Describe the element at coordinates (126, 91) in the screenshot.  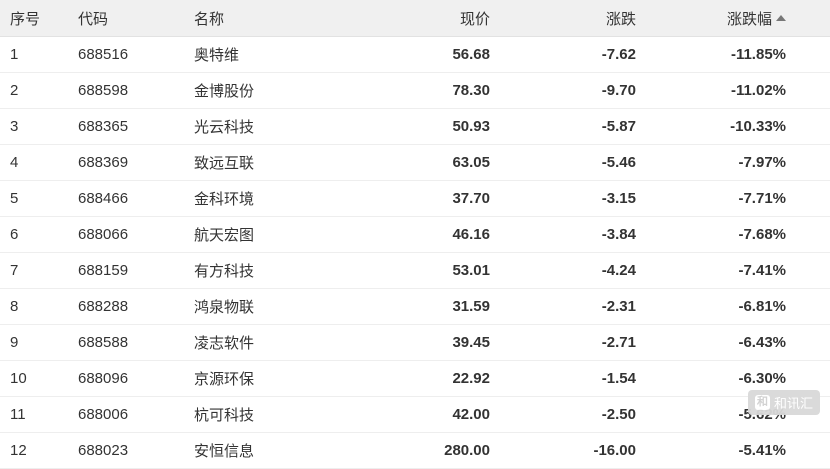
I see `cell-code: 688598` at that location.